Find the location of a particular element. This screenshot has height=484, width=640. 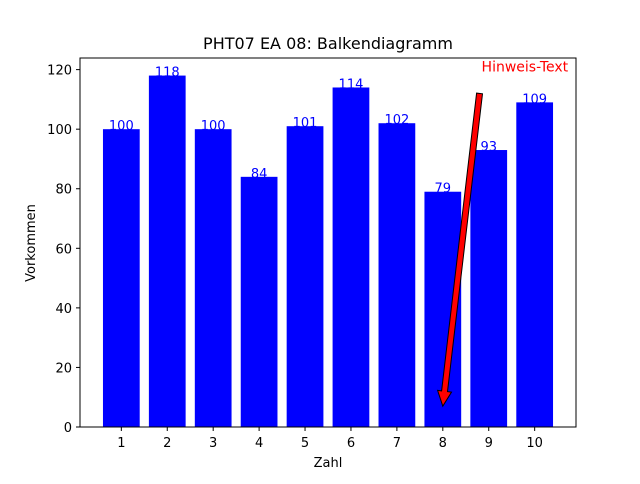

x-tick-label-4: 4 is located at coordinates (259, 443).